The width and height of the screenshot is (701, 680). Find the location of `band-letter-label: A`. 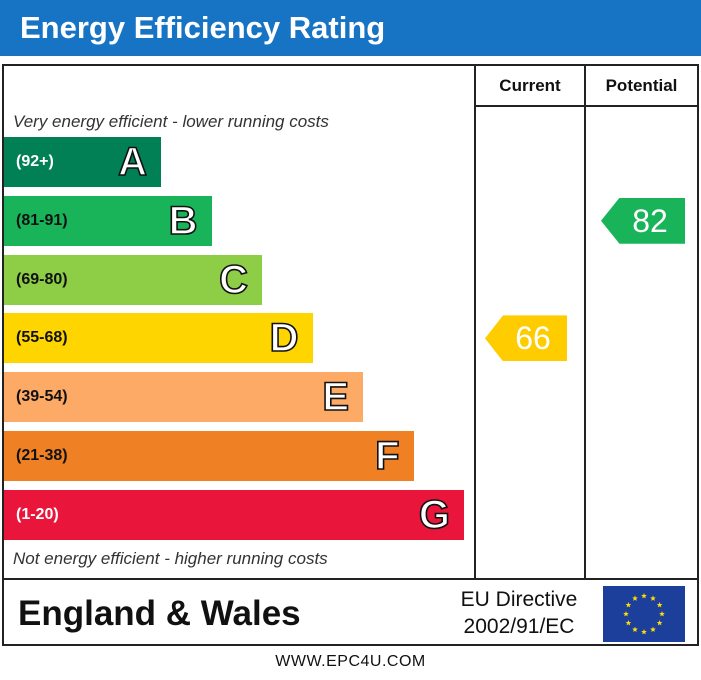

band-letter-label: A is located at coordinates (132, 162).